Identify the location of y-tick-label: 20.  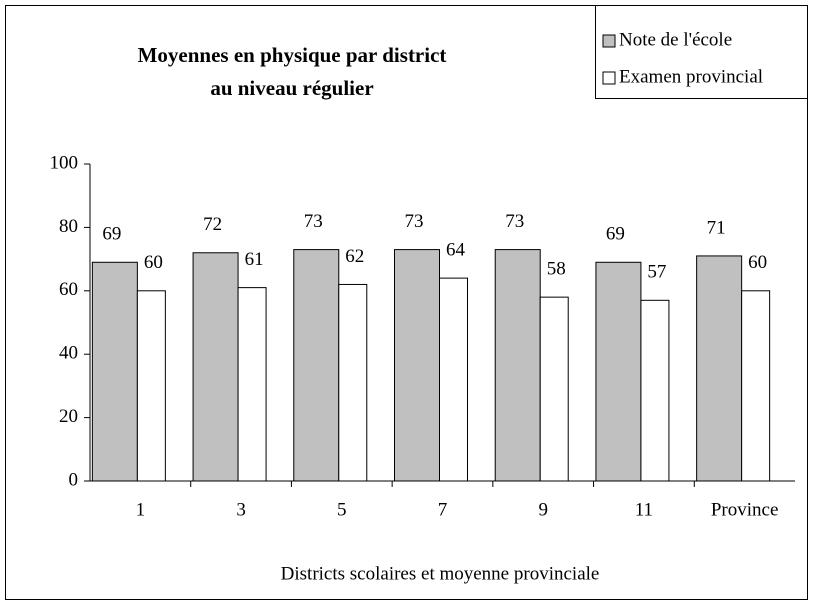
(68, 416).